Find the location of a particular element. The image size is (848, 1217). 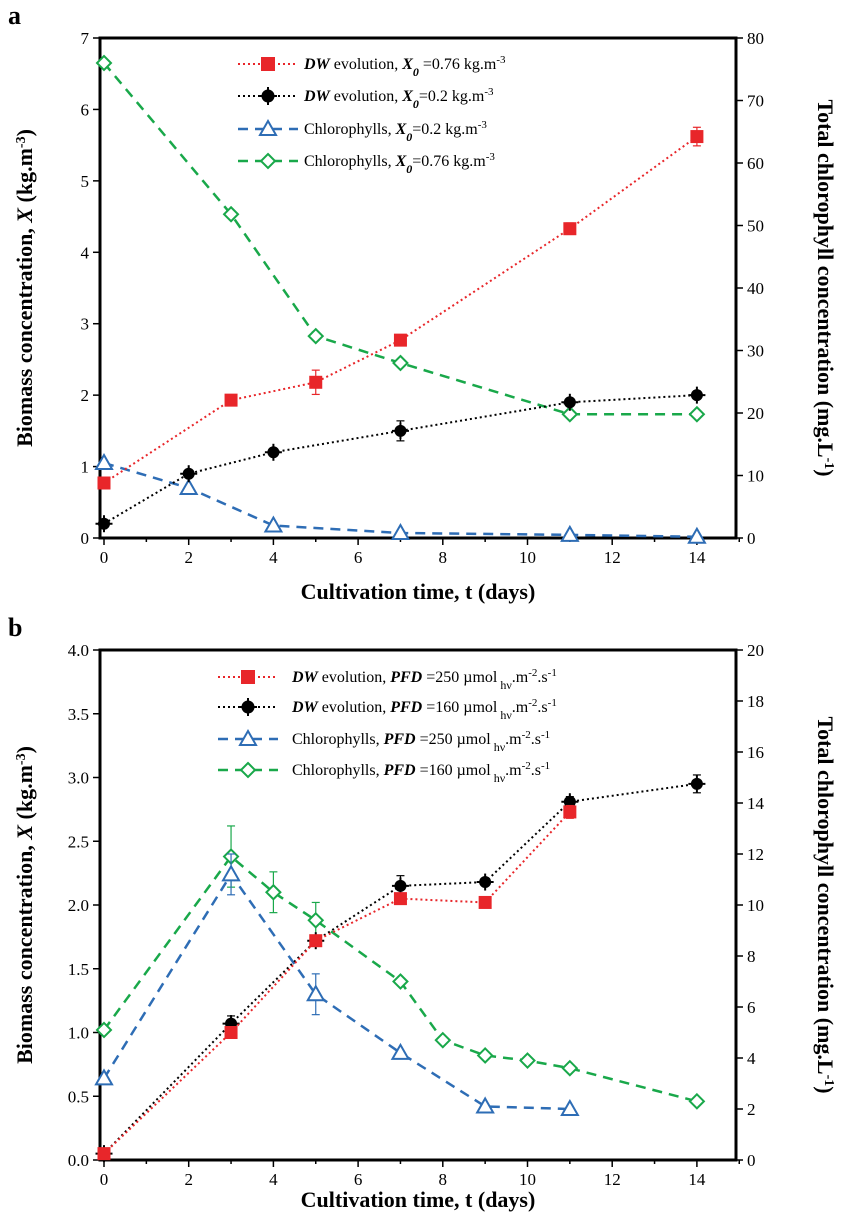

x-tick-label-a: 2 is located at coordinates (188, 557).